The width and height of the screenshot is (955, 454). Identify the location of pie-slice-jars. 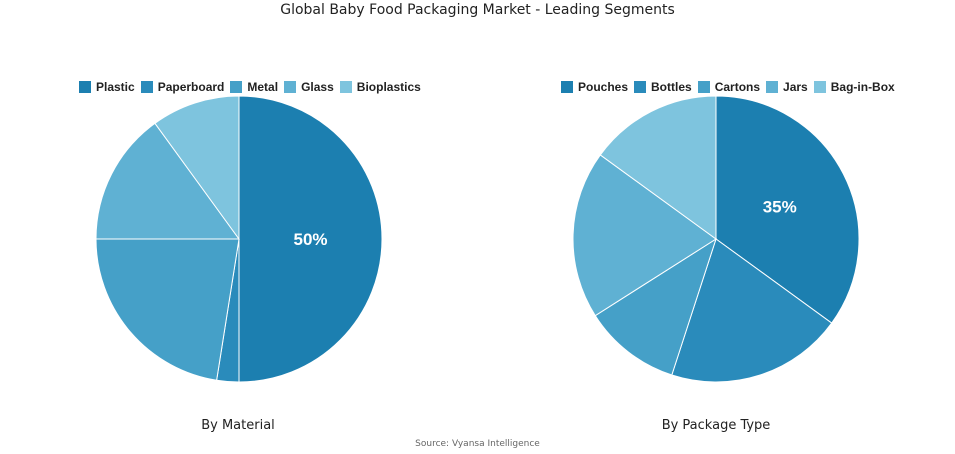
(644, 235).